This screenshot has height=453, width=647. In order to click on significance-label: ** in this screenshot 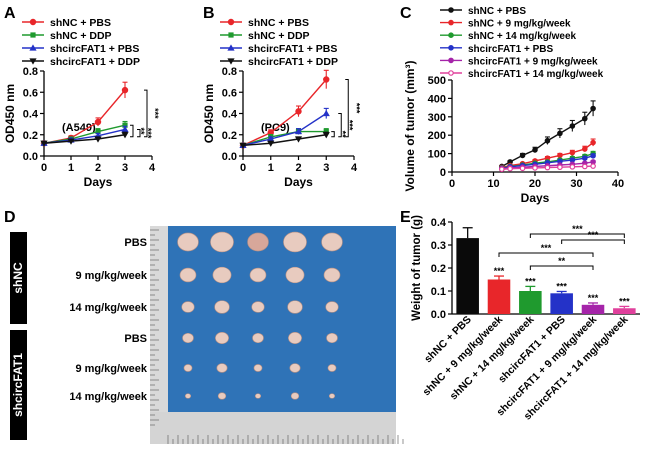, I will do `click(342, 135)`.